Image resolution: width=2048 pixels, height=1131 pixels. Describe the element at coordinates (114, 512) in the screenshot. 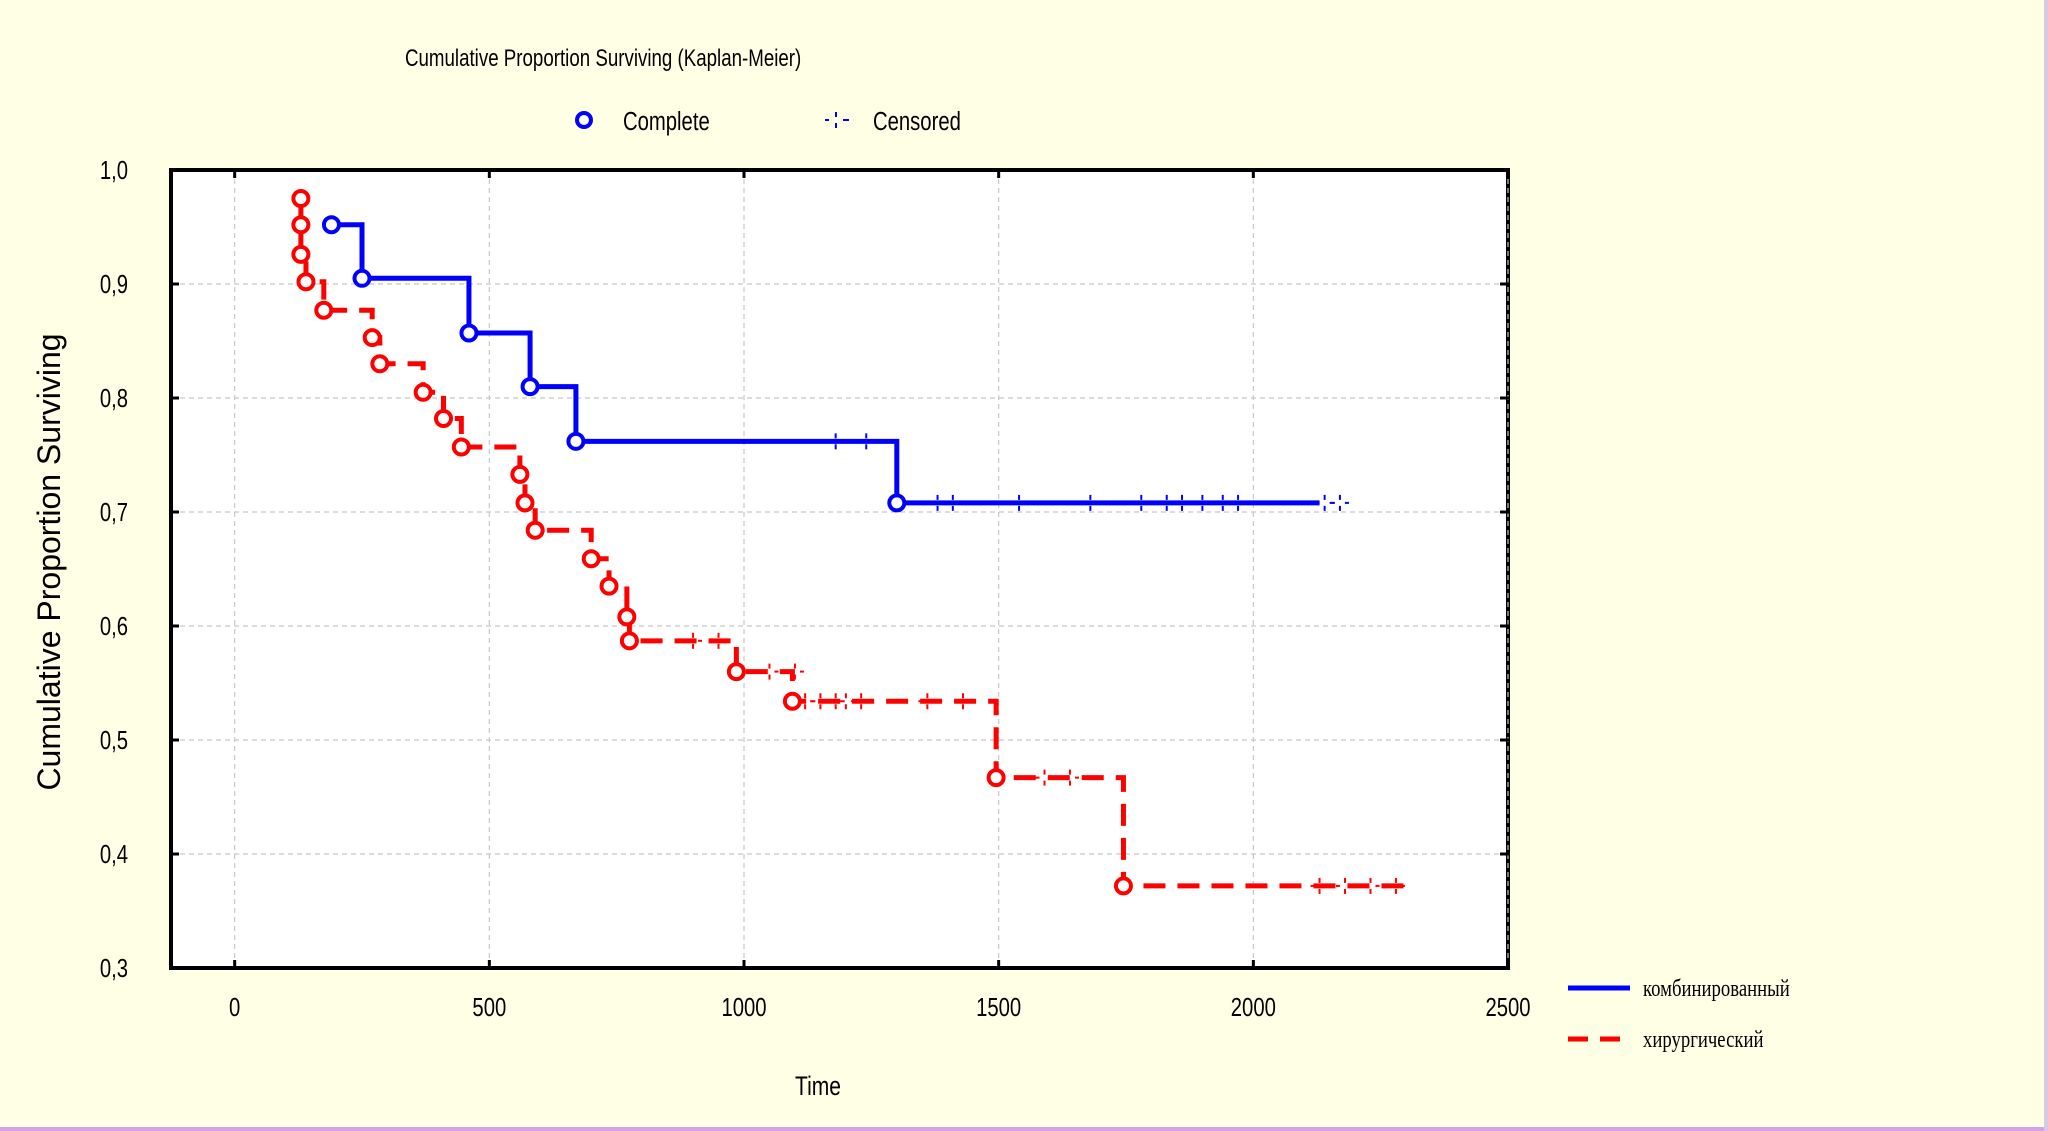

I see `y-tick-label: 0,7` at that location.